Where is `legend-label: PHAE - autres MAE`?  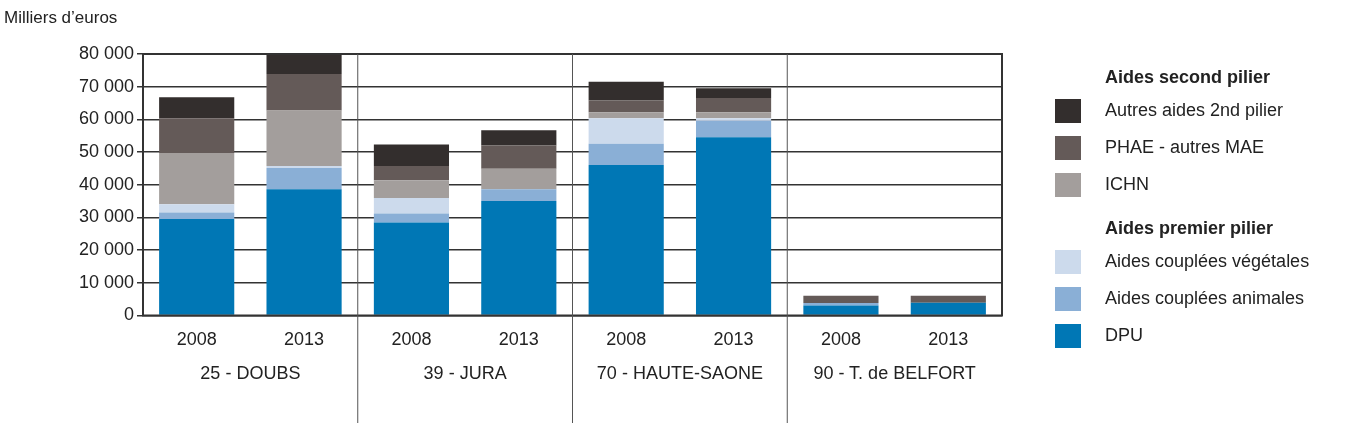
legend-label: PHAE - autres MAE is located at coordinates (1185, 147).